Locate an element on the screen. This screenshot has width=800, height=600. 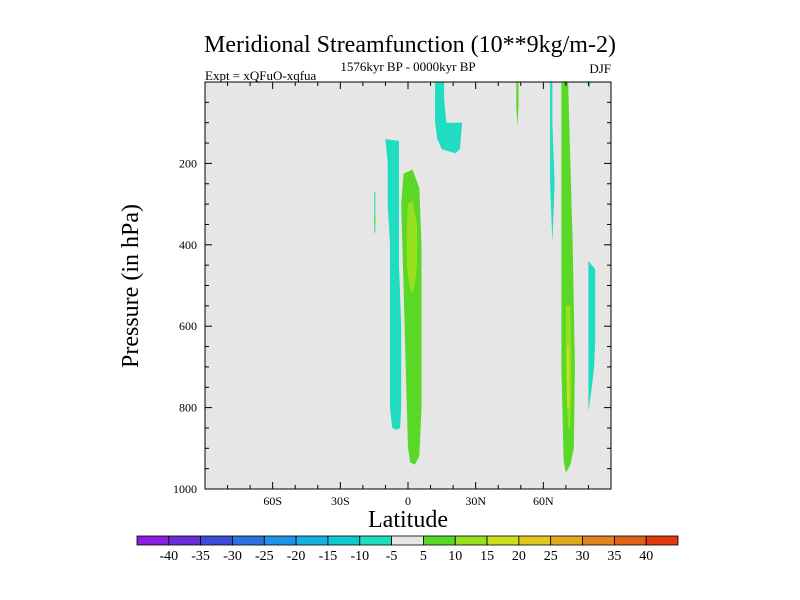
colorbar-label: -35 is located at coordinates (200, 556).